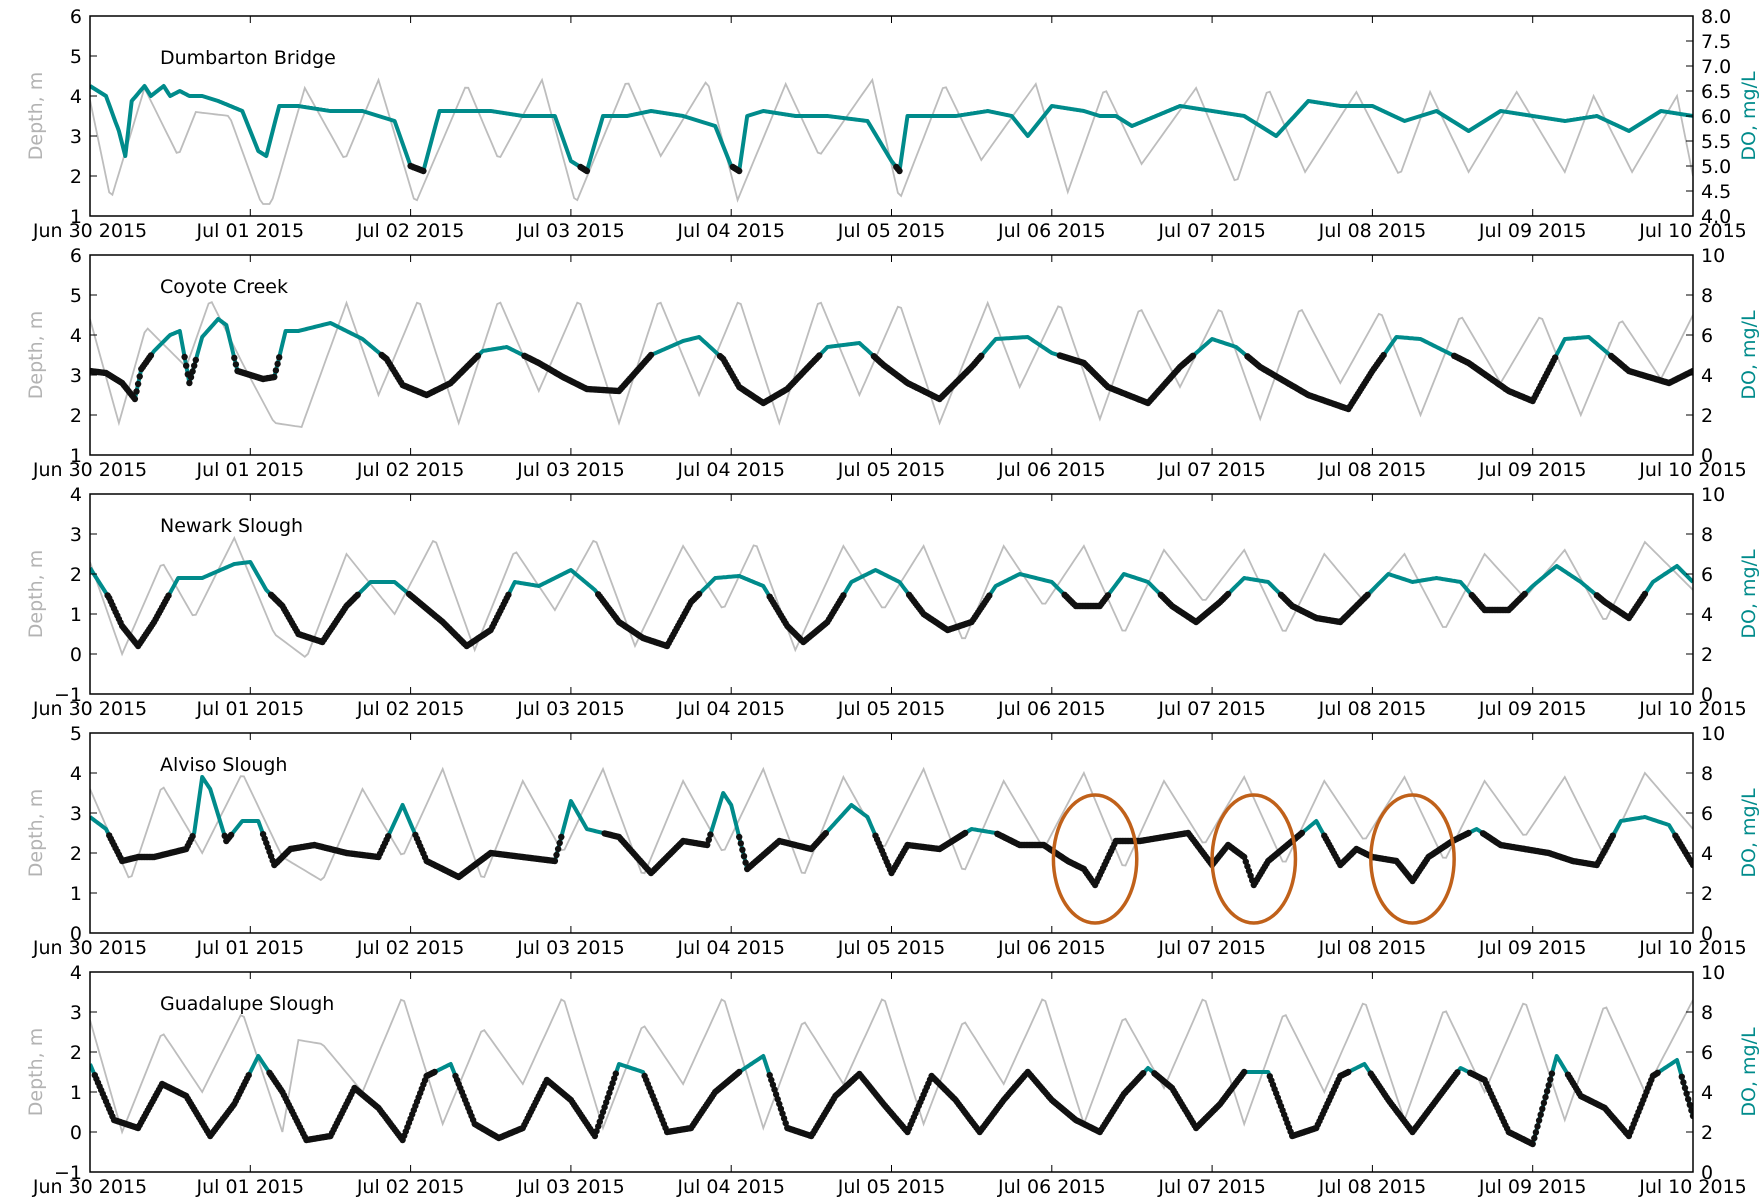 Image resolution: width=1762 pixels, height=1203 pixels. Describe the element at coordinates (224, 287) in the screenshot. I see `panel-title: Coyote Creek` at that location.